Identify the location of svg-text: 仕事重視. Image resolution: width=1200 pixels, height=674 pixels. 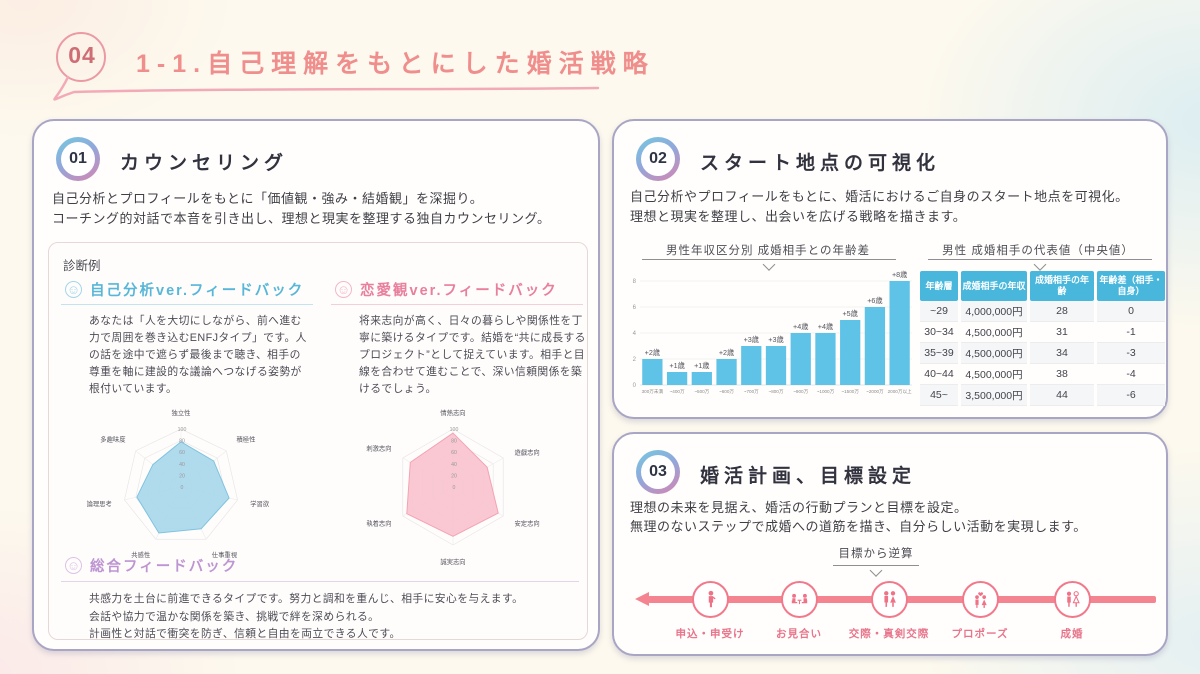
(225, 554).